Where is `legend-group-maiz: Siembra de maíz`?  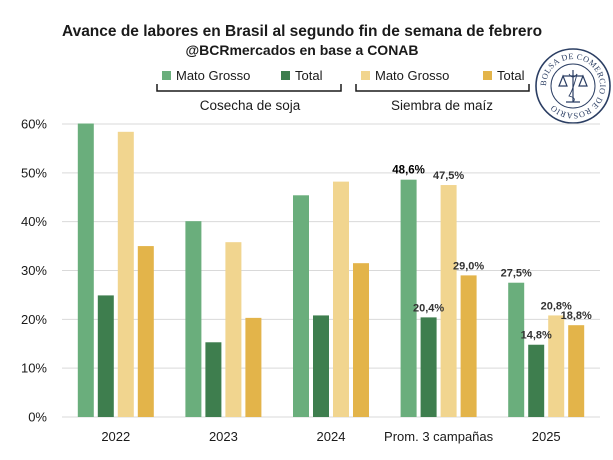
legend-group-maiz: Siembra de maíz is located at coordinates (442, 105).